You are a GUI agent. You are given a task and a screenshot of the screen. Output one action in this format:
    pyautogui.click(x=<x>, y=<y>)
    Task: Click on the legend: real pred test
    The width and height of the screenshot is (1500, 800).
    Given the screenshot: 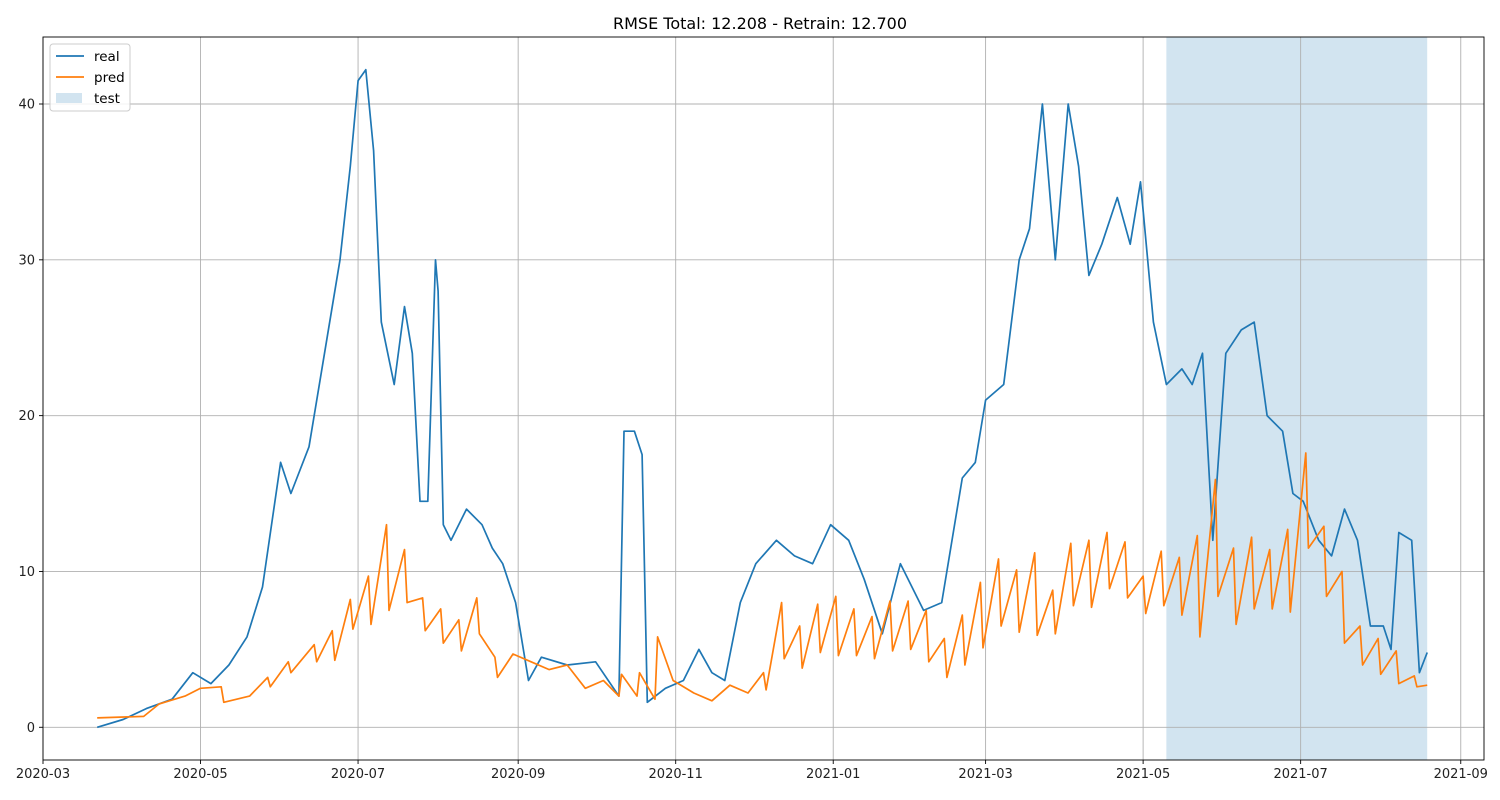 What is the action you would take?
    pyautogui.click(x=90, y=77)
    